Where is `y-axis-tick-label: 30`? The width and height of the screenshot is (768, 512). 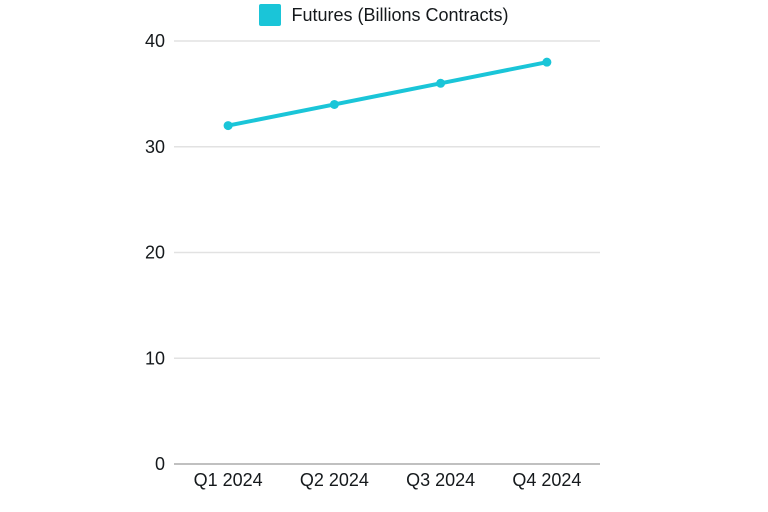
y-axis-tick-label: 30 is located at coordinates (155, 147).